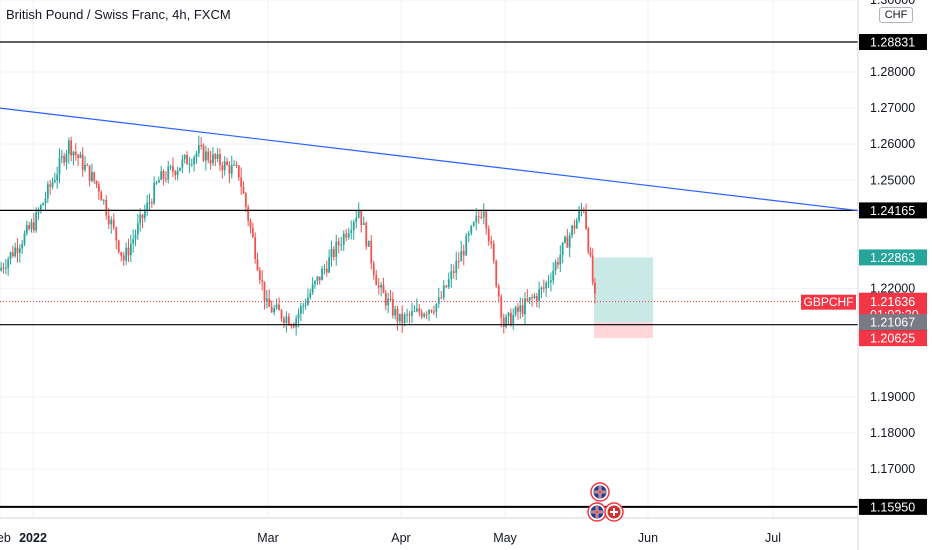 The image size is (932, 550). I want to click on price-tick-label: 1.27000, so click(892, 108).